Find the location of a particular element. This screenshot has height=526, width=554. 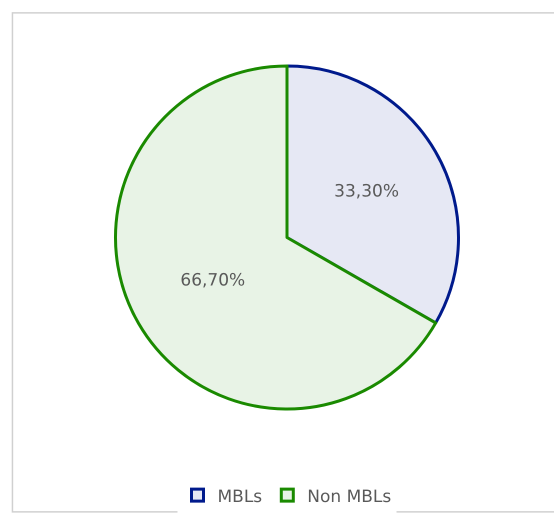

legend-label: MBLs is located at coordinates (240, 496).